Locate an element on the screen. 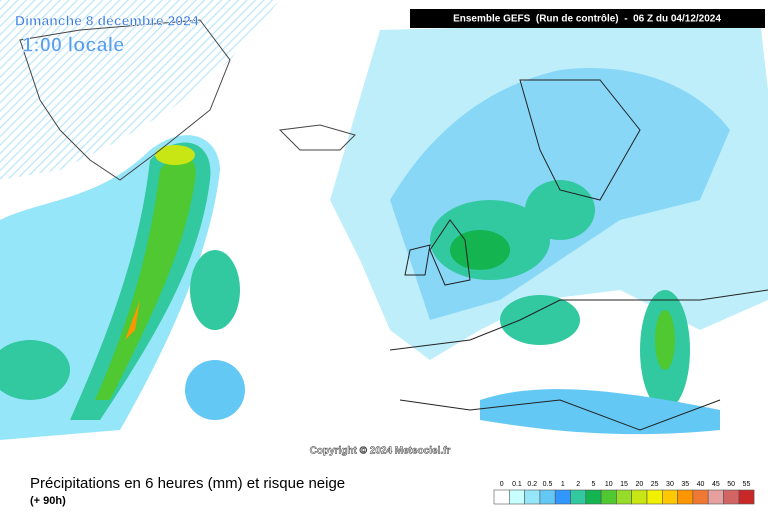  header-box is located at coordinates (587, 18).